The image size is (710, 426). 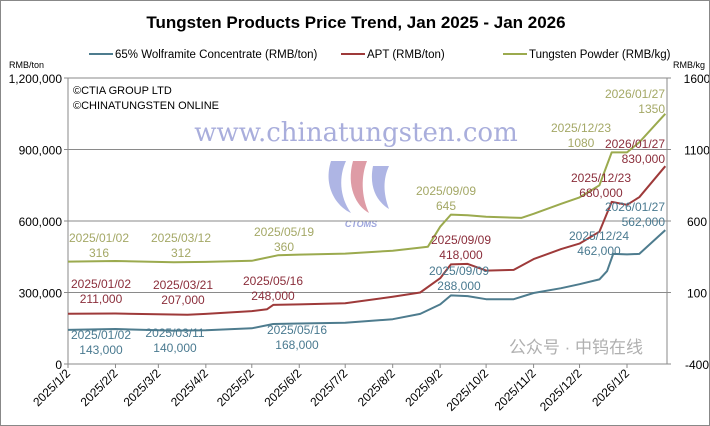 I want to click on x-tick-label: 2025/9/2, so click(x=423, y=387).